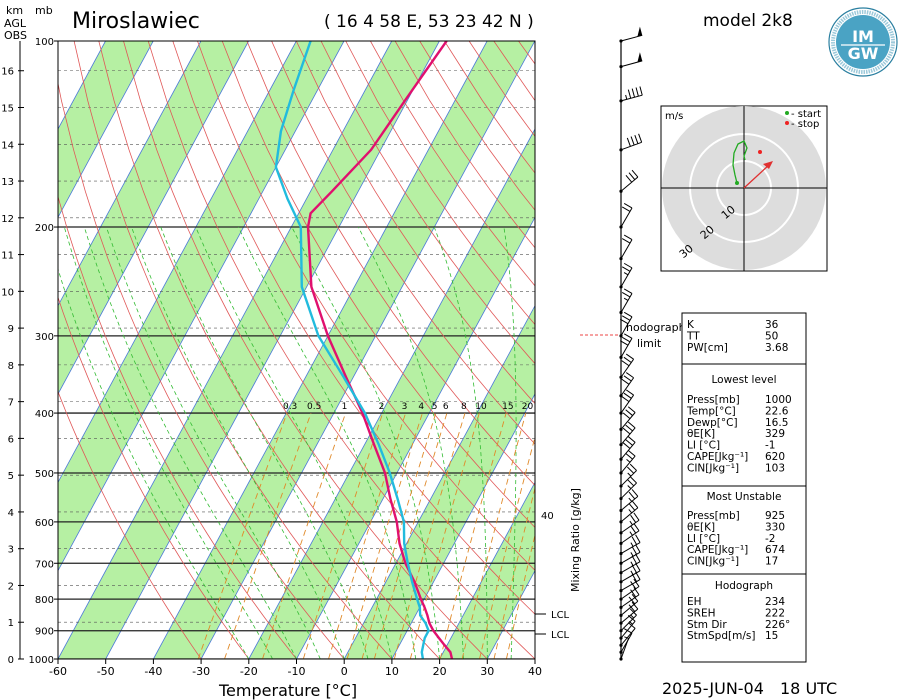 The image size is (910, 700). I want to click on mixing-ratio-label: 25, so click(542, 407).